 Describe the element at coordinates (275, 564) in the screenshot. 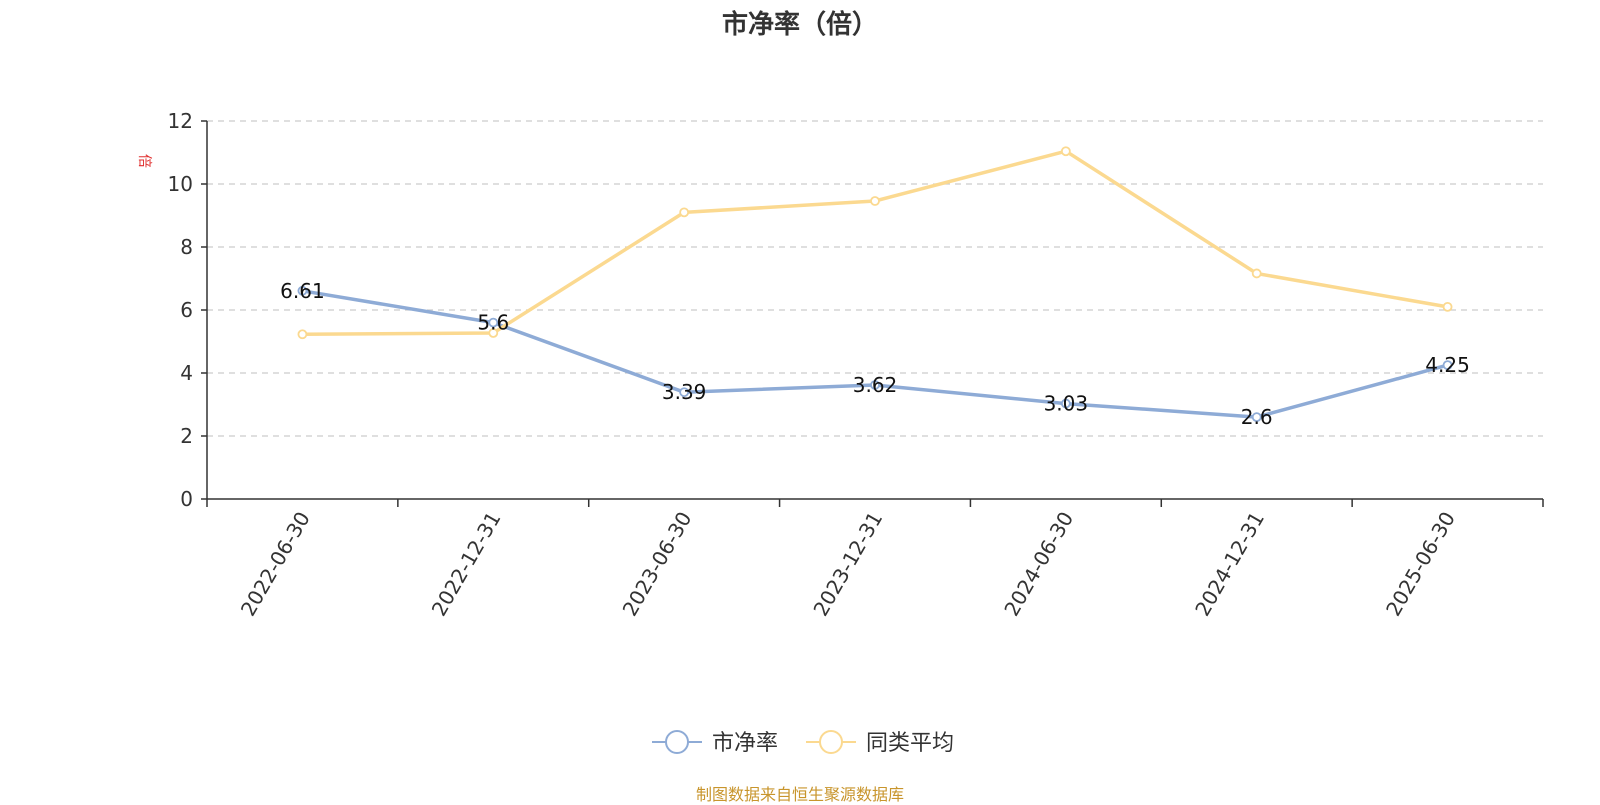

I see `x-tick-label: 2022-06-30` at that location.